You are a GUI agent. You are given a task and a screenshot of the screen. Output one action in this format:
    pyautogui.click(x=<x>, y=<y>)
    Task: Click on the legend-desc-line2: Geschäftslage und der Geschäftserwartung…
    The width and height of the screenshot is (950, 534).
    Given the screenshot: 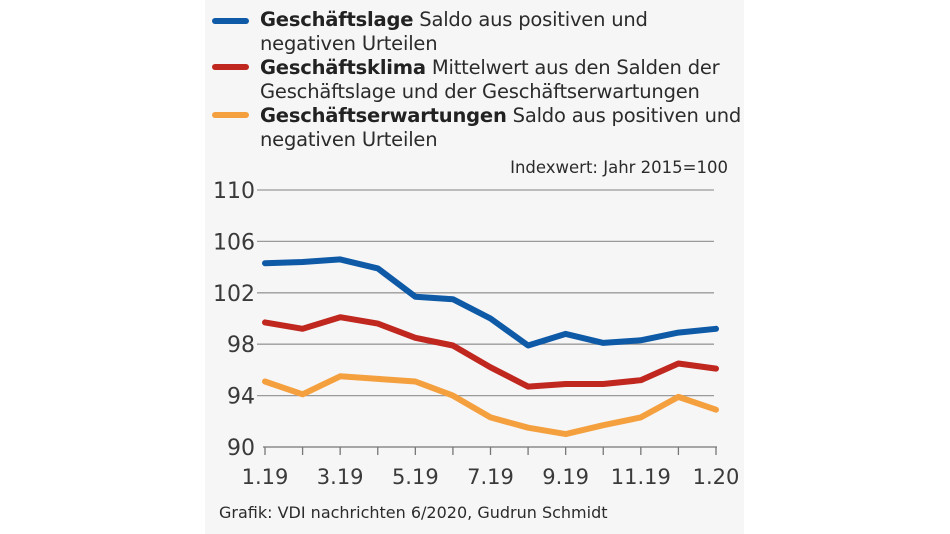 What is the action you would take?
    pyautogui.click(x=480, y=91)
    